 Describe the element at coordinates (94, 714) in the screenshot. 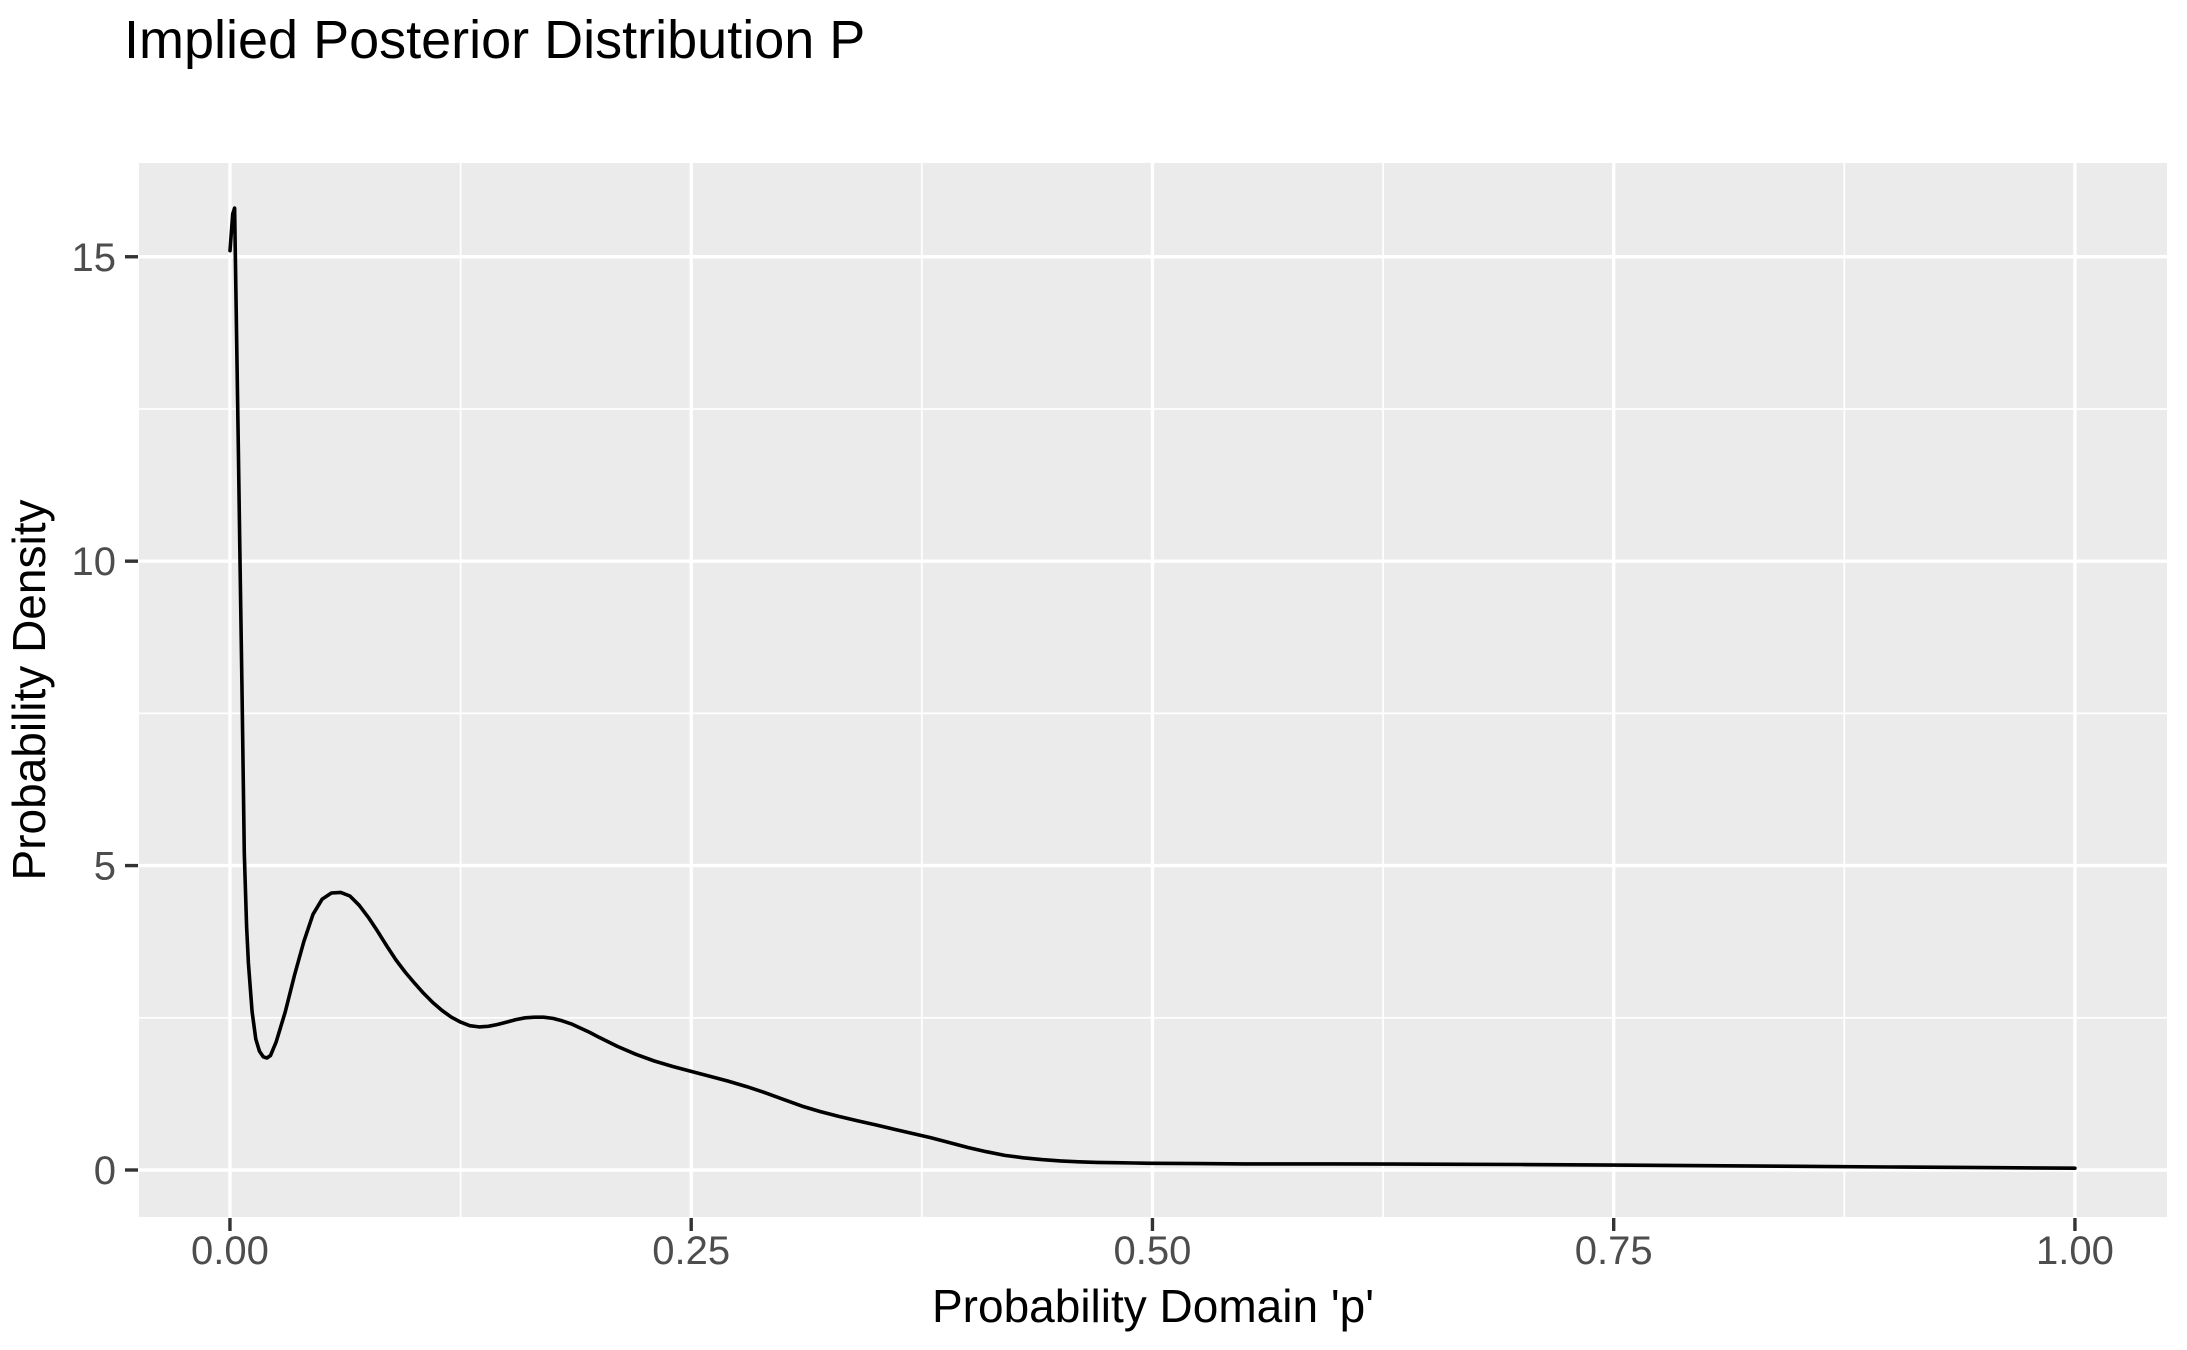

I see `y-axis-tick-labels: 0 5 10 15` at that location.